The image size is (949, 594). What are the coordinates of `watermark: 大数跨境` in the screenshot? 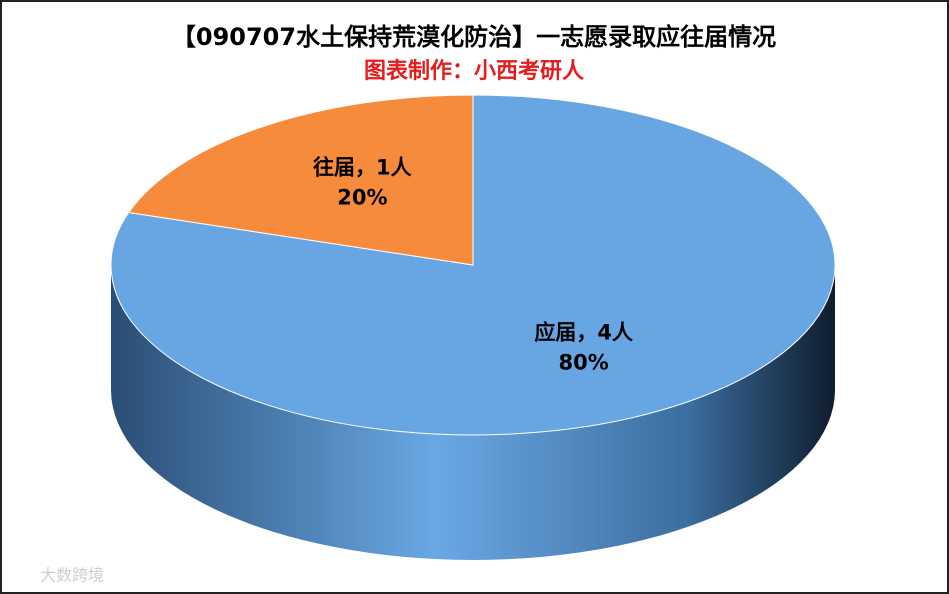 It's located at (72, 575).